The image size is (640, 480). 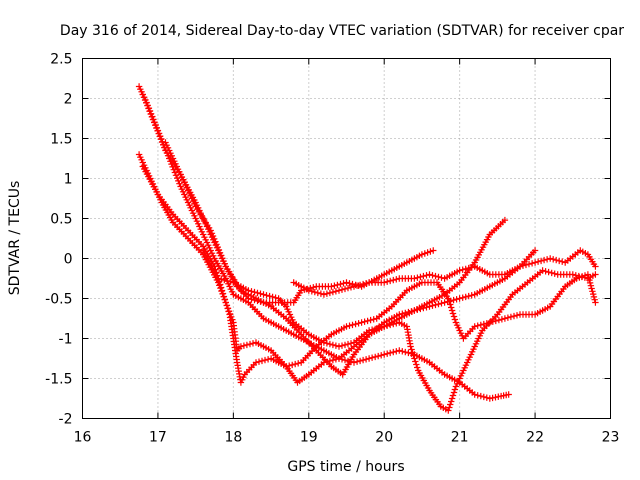 What do you see at coordinates (58, 380) in the screenshot?
I see `y-tick-label: -1.5` at bounding box center [58, 380].